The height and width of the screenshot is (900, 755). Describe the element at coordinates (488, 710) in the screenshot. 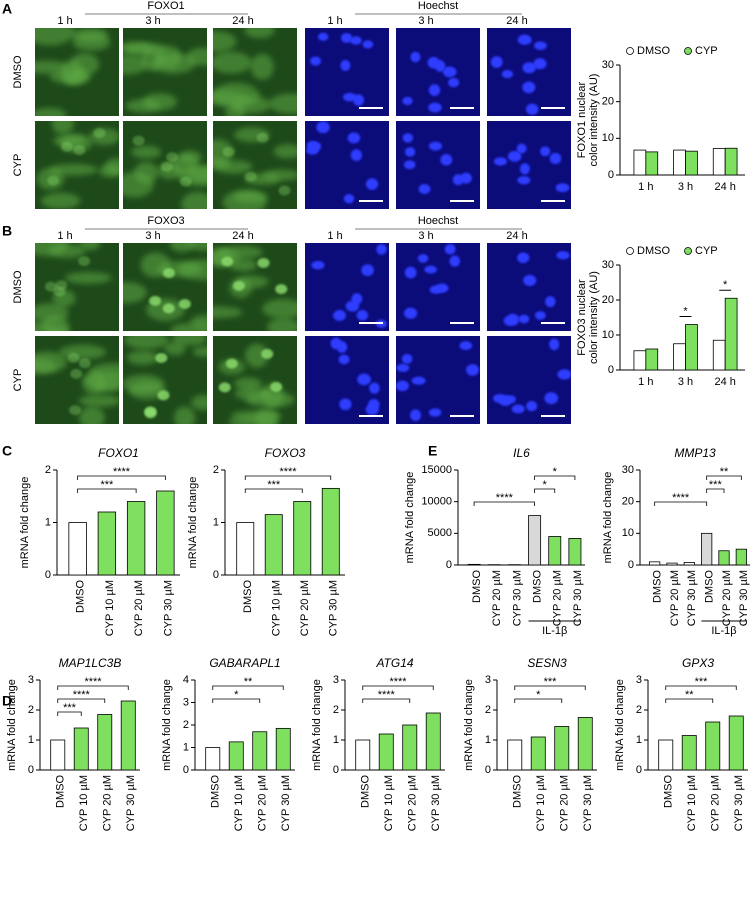

I see `y-tick-label: 2` at that location.